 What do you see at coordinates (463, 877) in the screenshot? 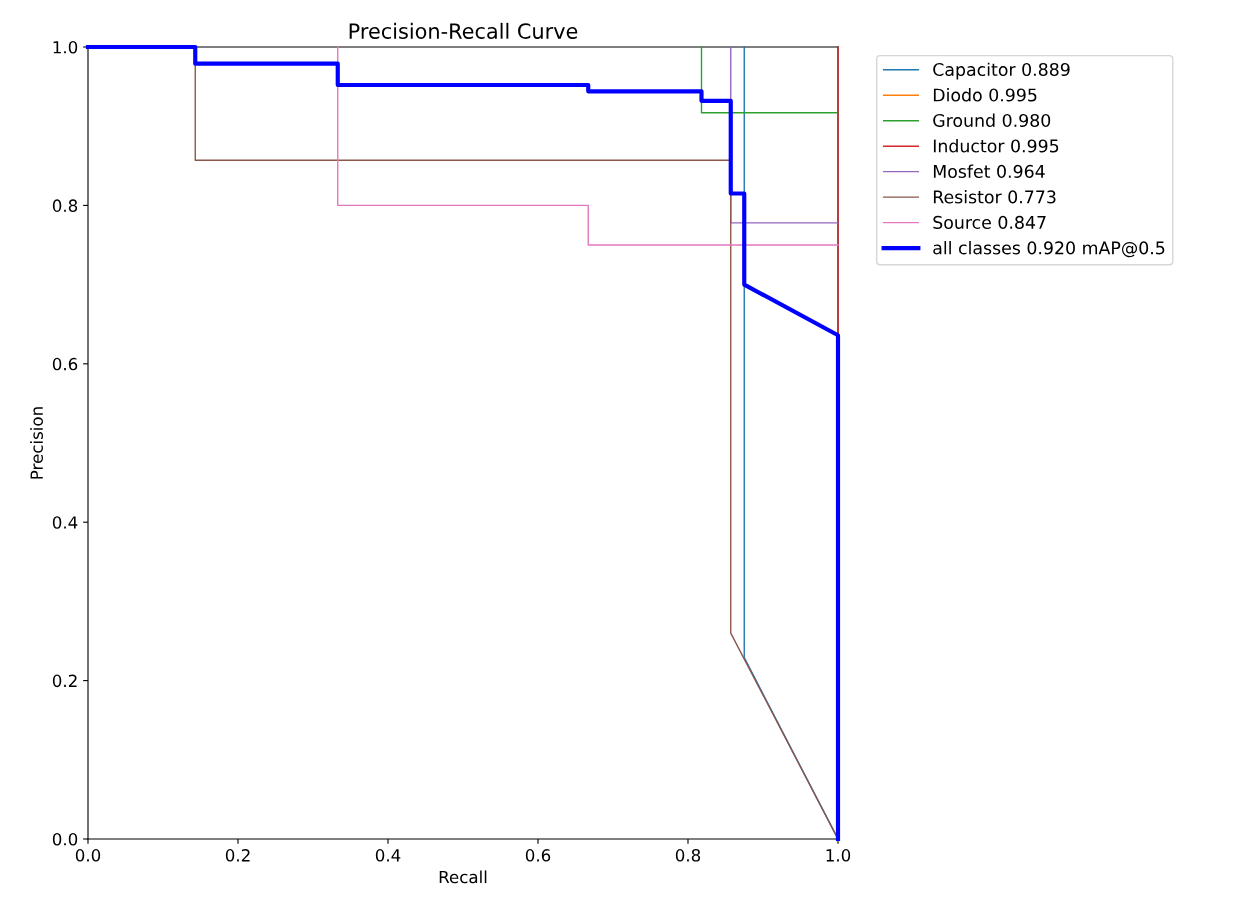
I see `x-axis-title: Recall` at bounding box center [463, 877].